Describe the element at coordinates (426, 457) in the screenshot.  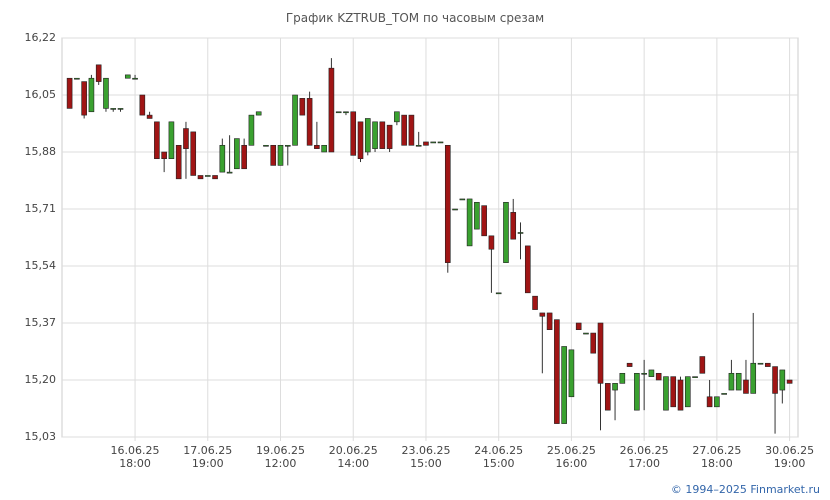
I see `x-tick-label: 23.06.25 15:00` at that location.